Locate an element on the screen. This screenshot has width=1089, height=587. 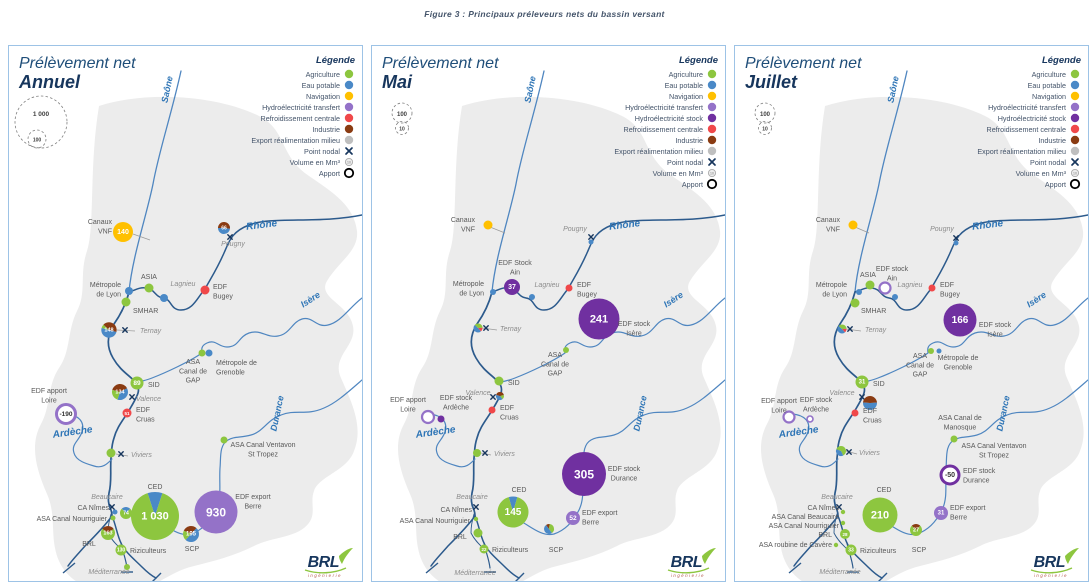
place-label: SCP is located at coordinates (919, 550).